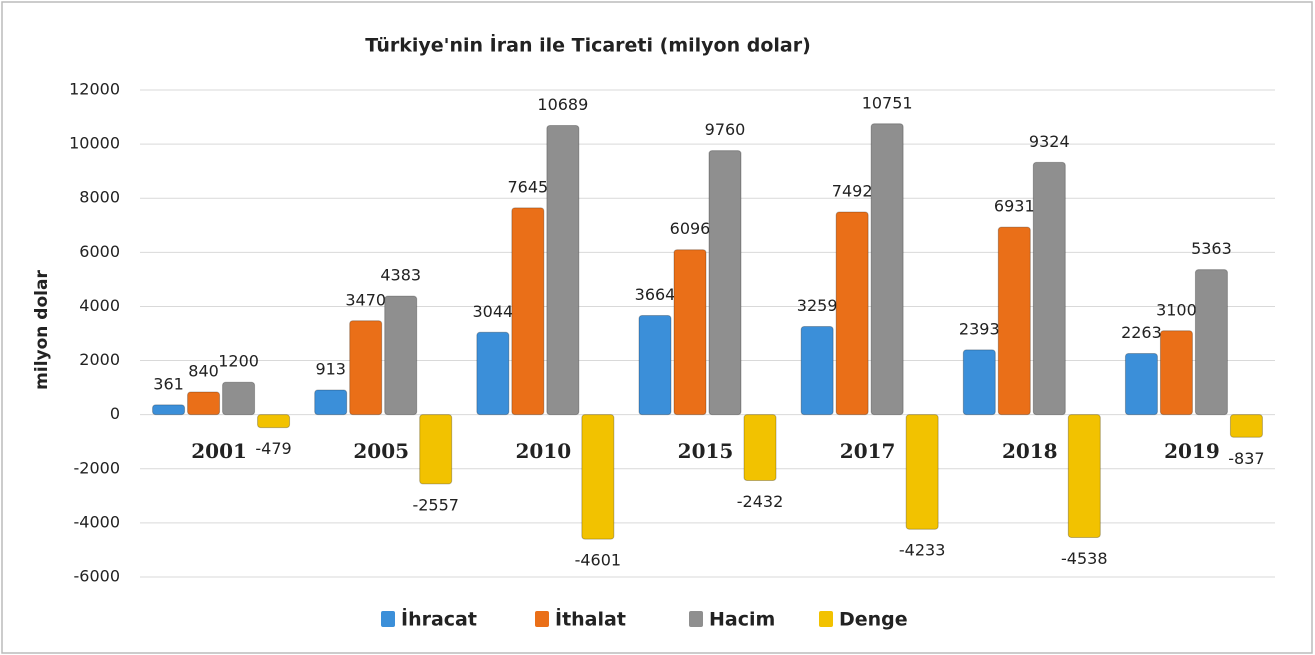  What do you see at coordinates (725, 129) in the screenshot?
I see `data-label: 9760` at bounding box center [725, 129].